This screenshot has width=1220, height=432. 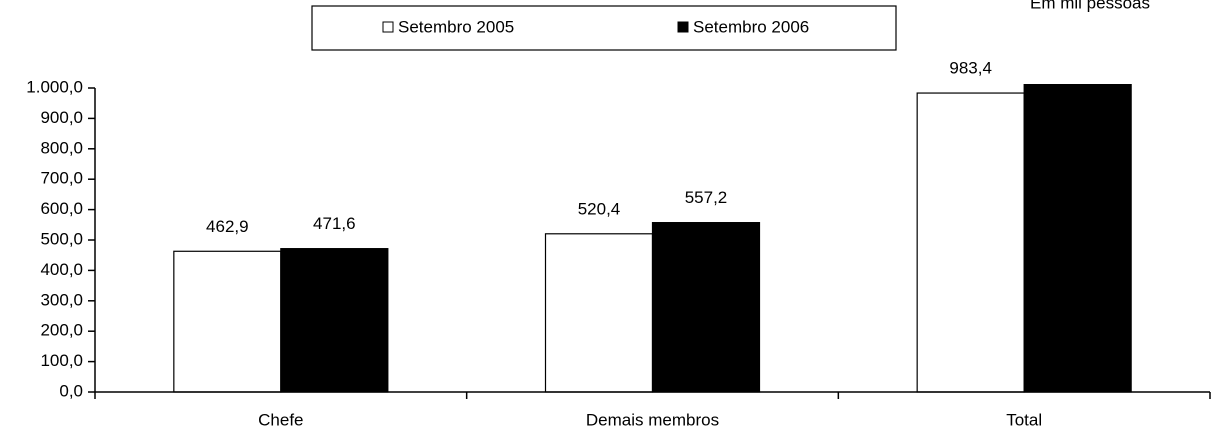 What do you see at coordinates (456, 26) in the screenshot?
I see `legend-label: Setembro 2005` at bounding box center [456, 26].